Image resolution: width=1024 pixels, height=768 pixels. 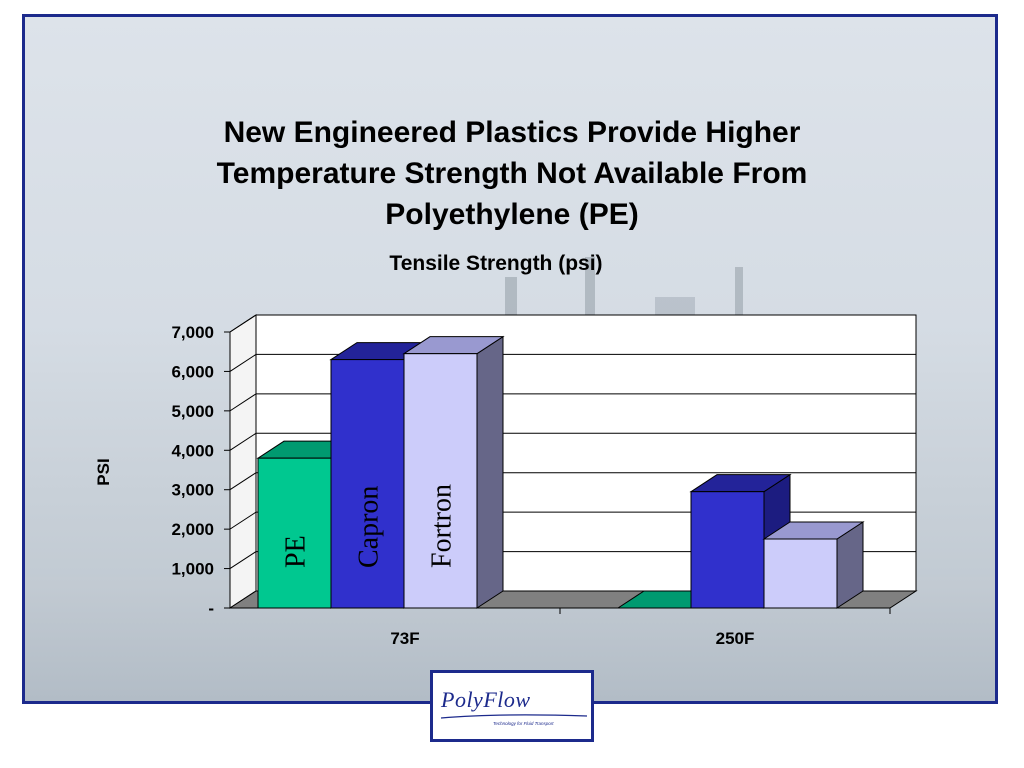 I want to click on polyflow-logo: PolyFlow Technology for Fluid Transport, so click(x=512, y=706).